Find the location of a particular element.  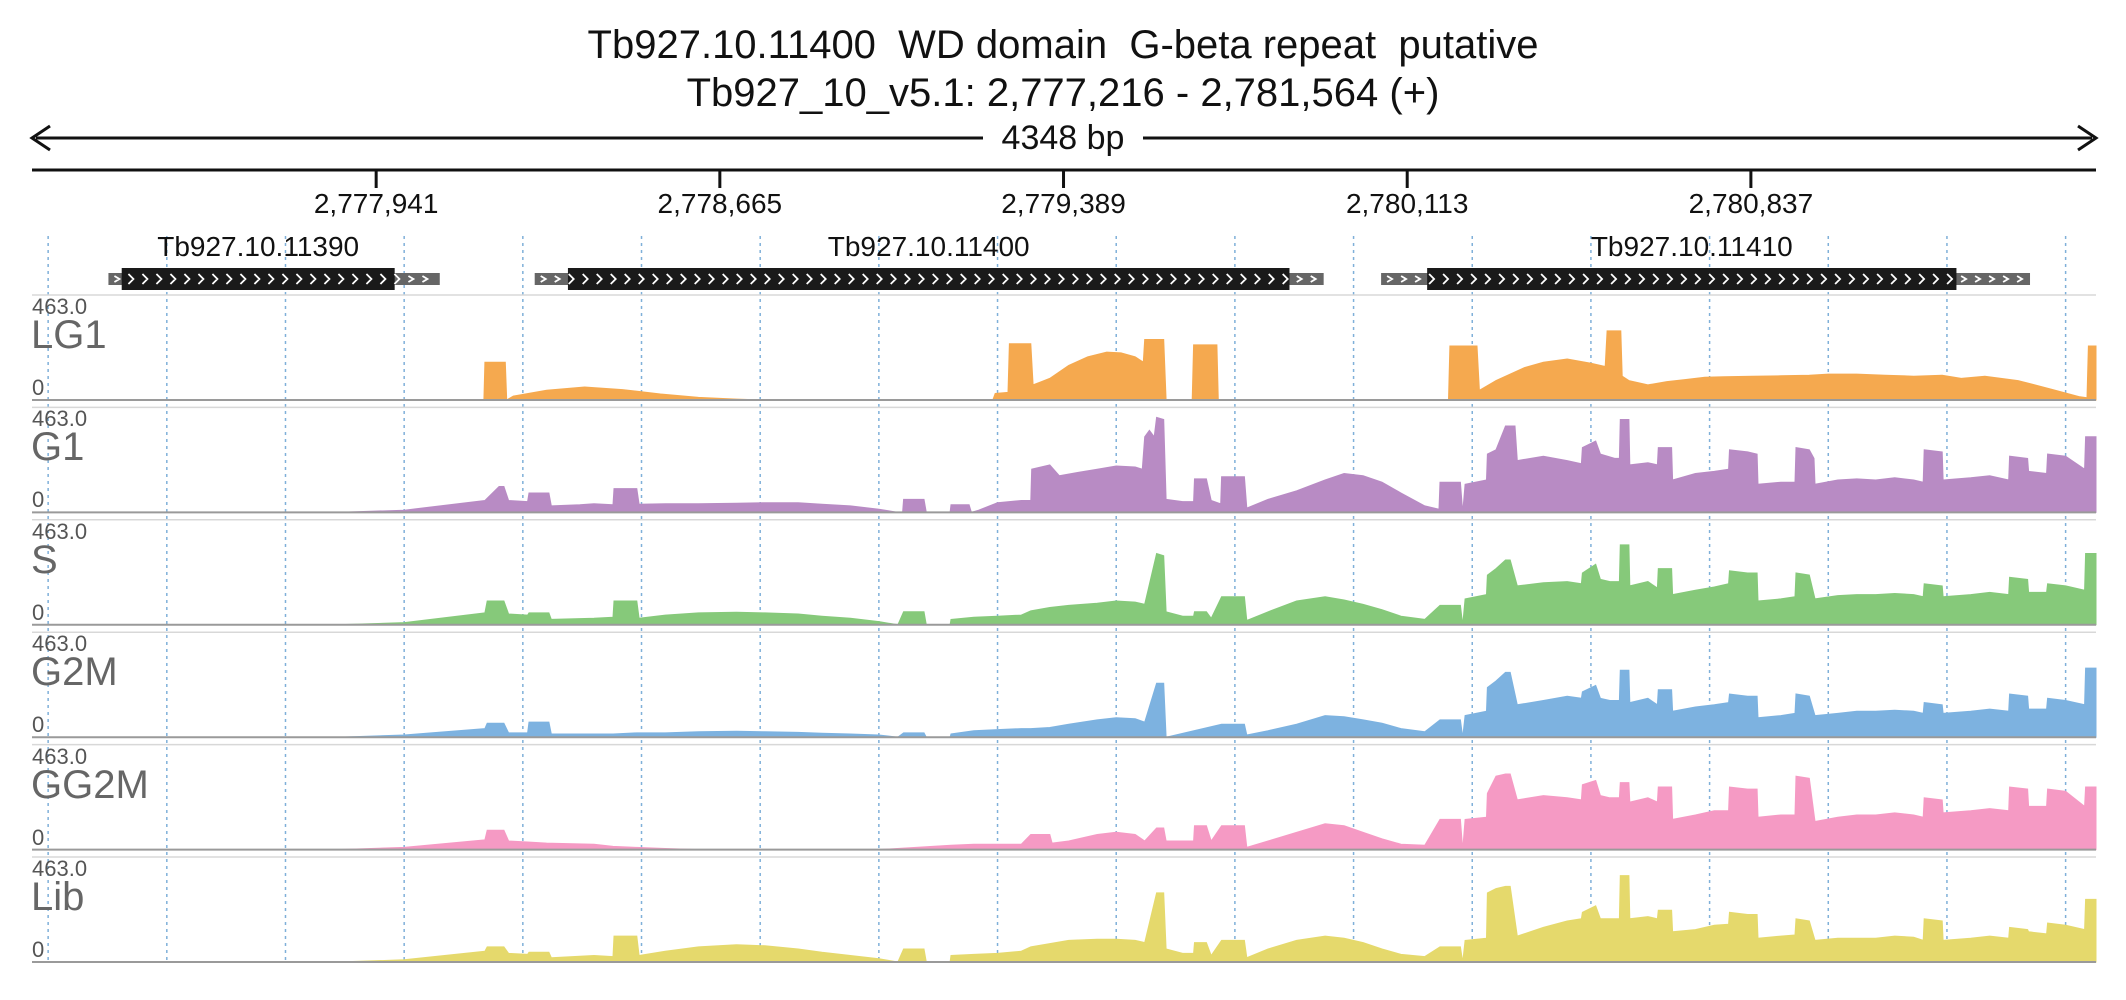

coverage-area-g1 is located at coordinates (1217, 465).